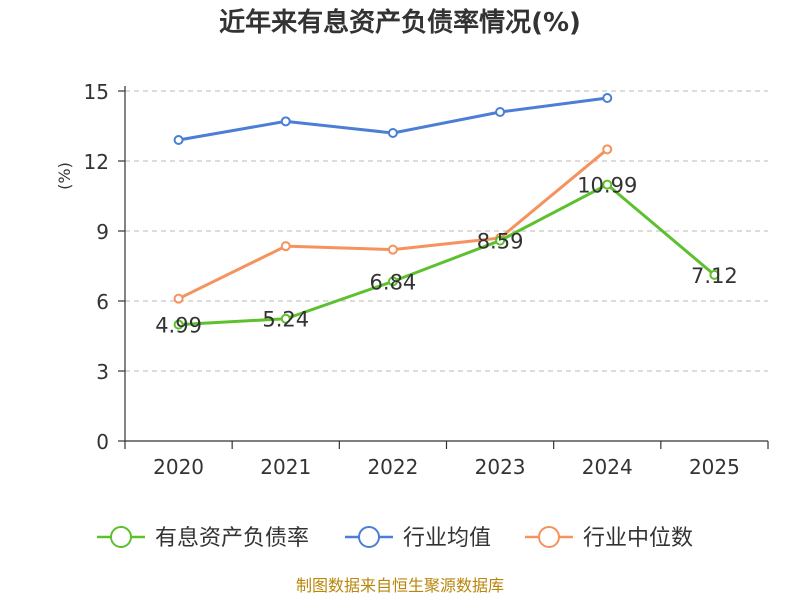 Image resolution: width=800 pixels, height=600 pixels. I want to click on x-tick-label: 2020, so click(178, 467).